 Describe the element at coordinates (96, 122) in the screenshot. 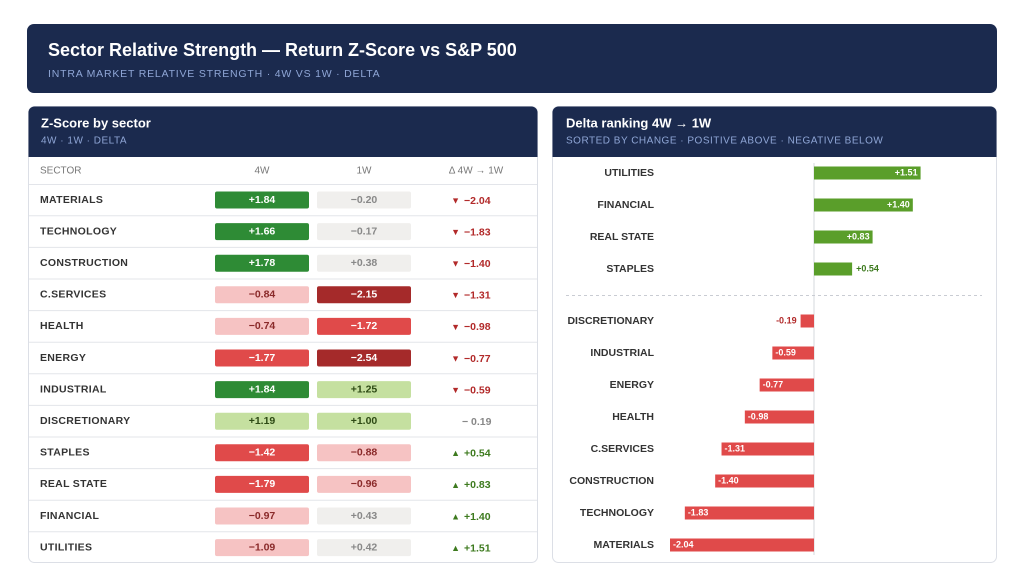

I see `table-title: Z-Score by sector` at that location.